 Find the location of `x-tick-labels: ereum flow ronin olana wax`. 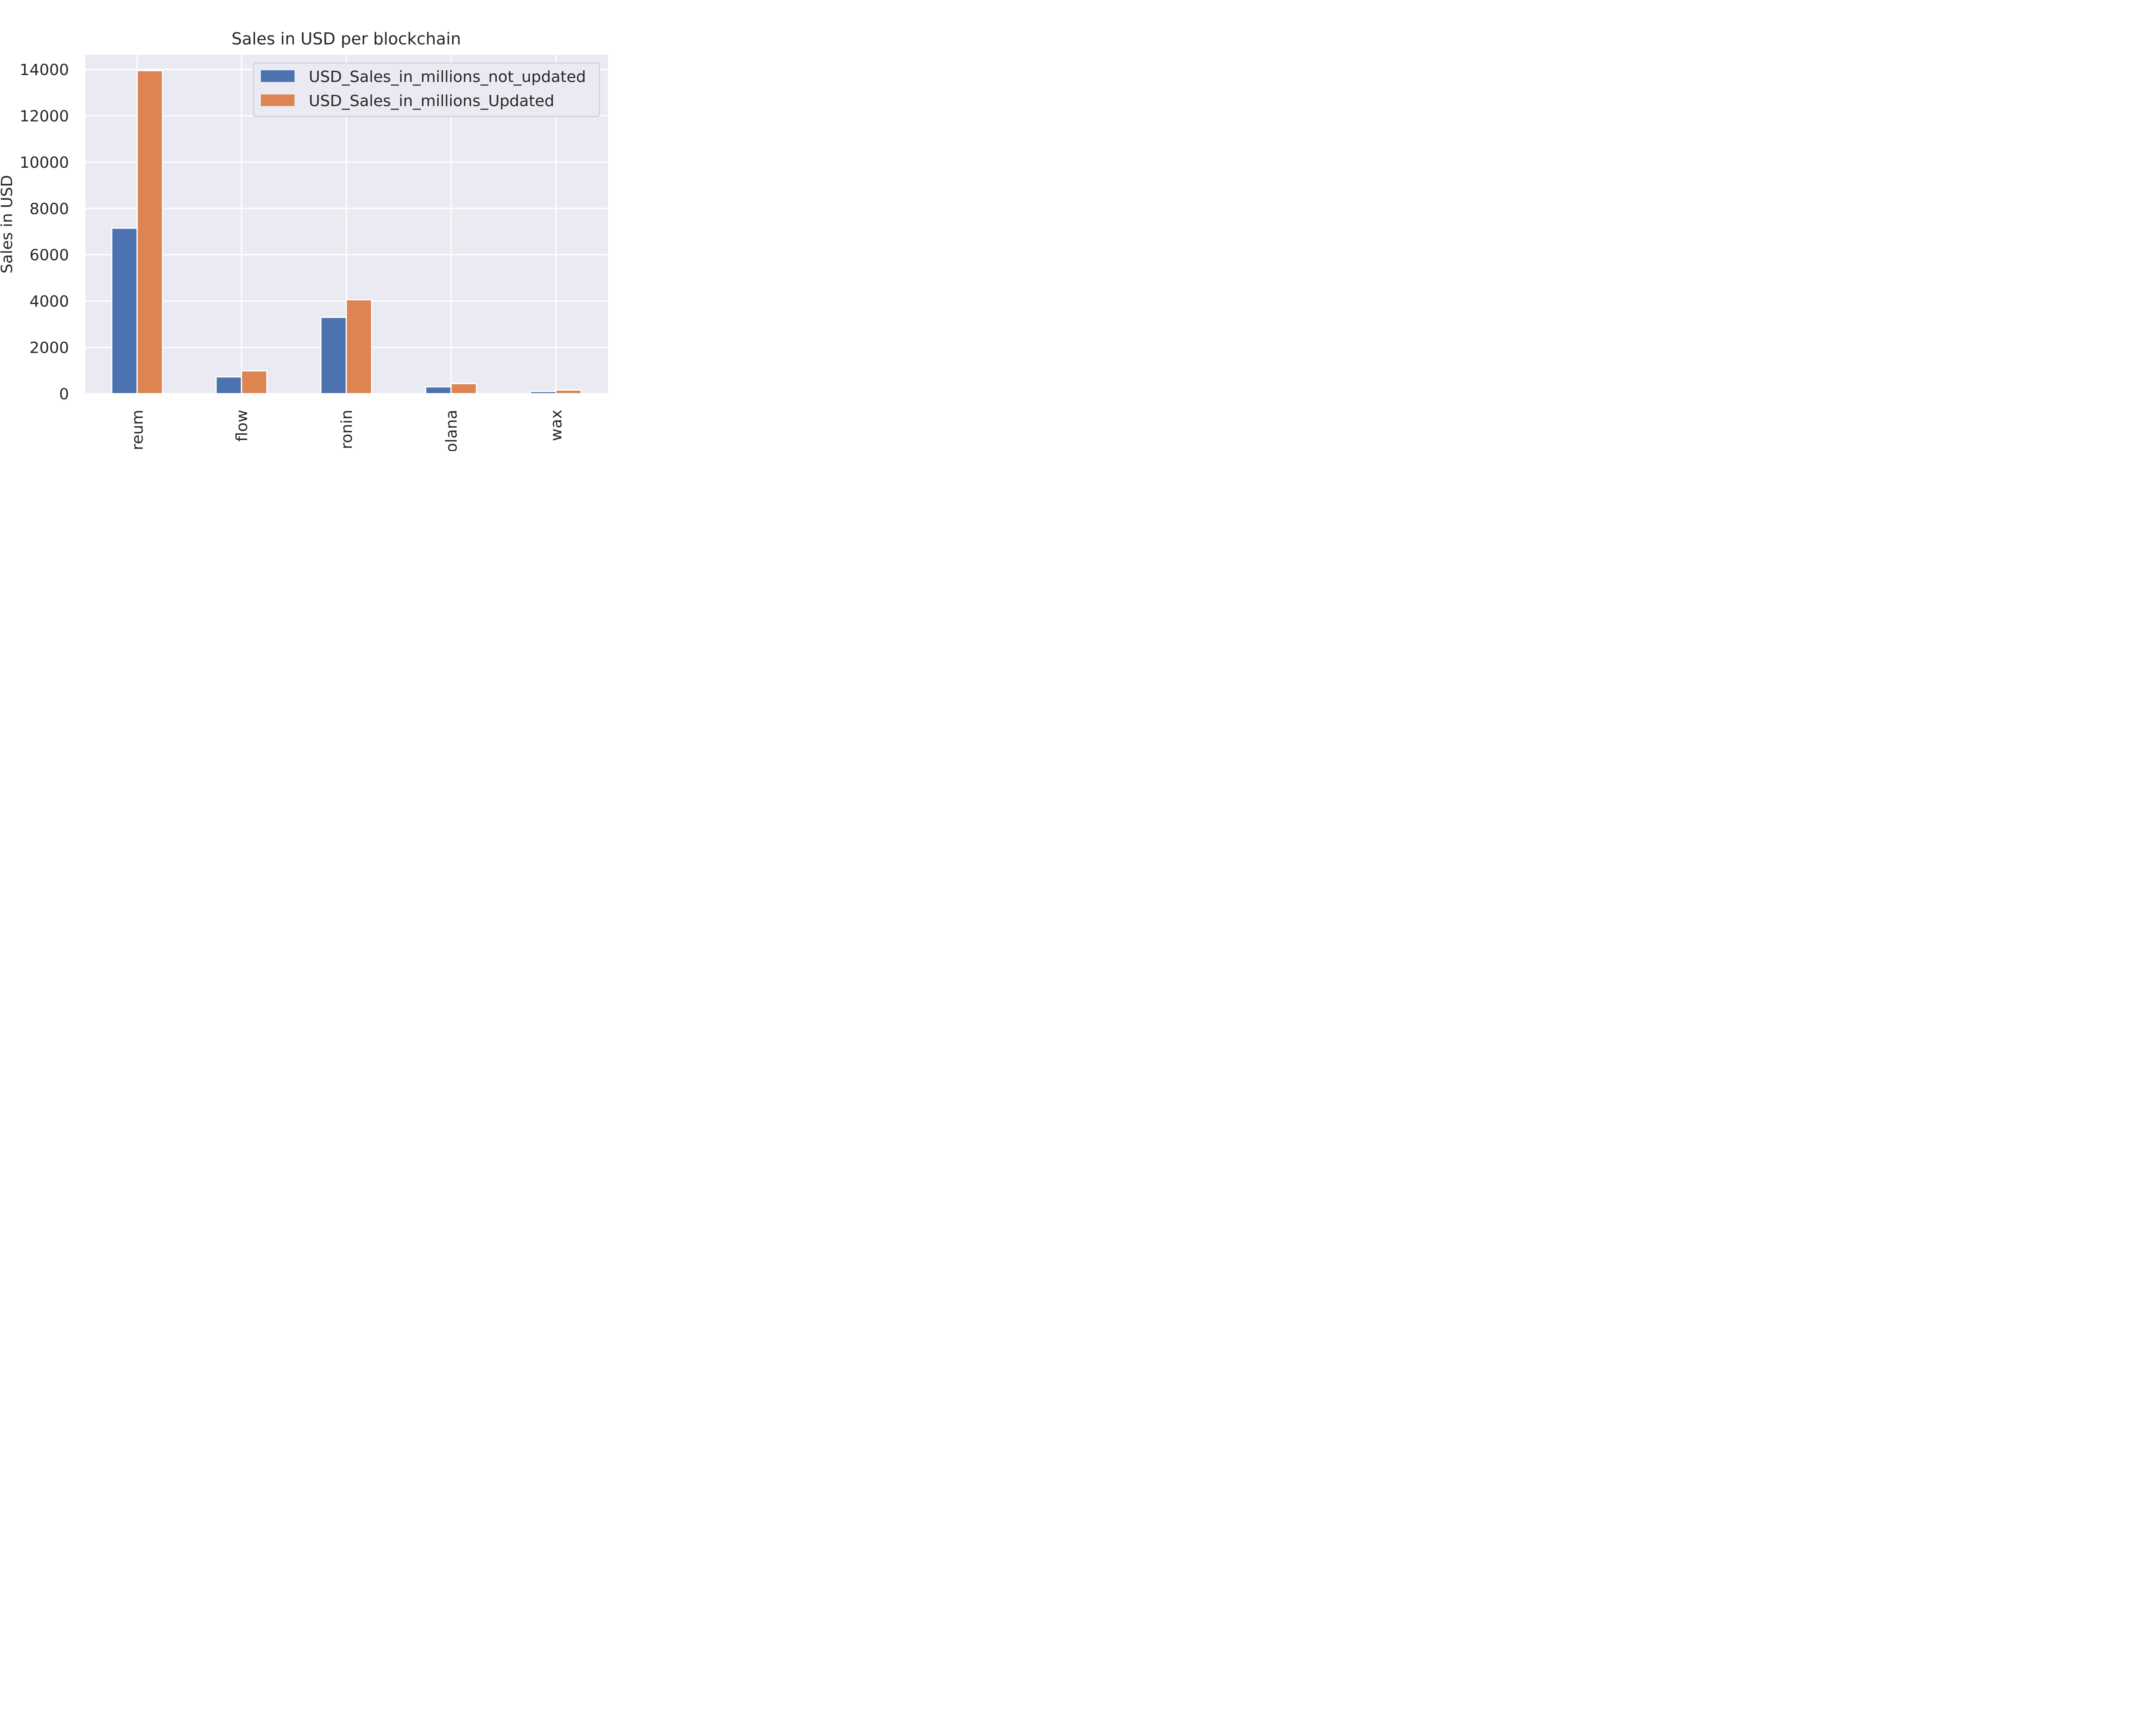

x-tick-labels: ereum flow ronin olana wax is located at coordinates (347, 435).